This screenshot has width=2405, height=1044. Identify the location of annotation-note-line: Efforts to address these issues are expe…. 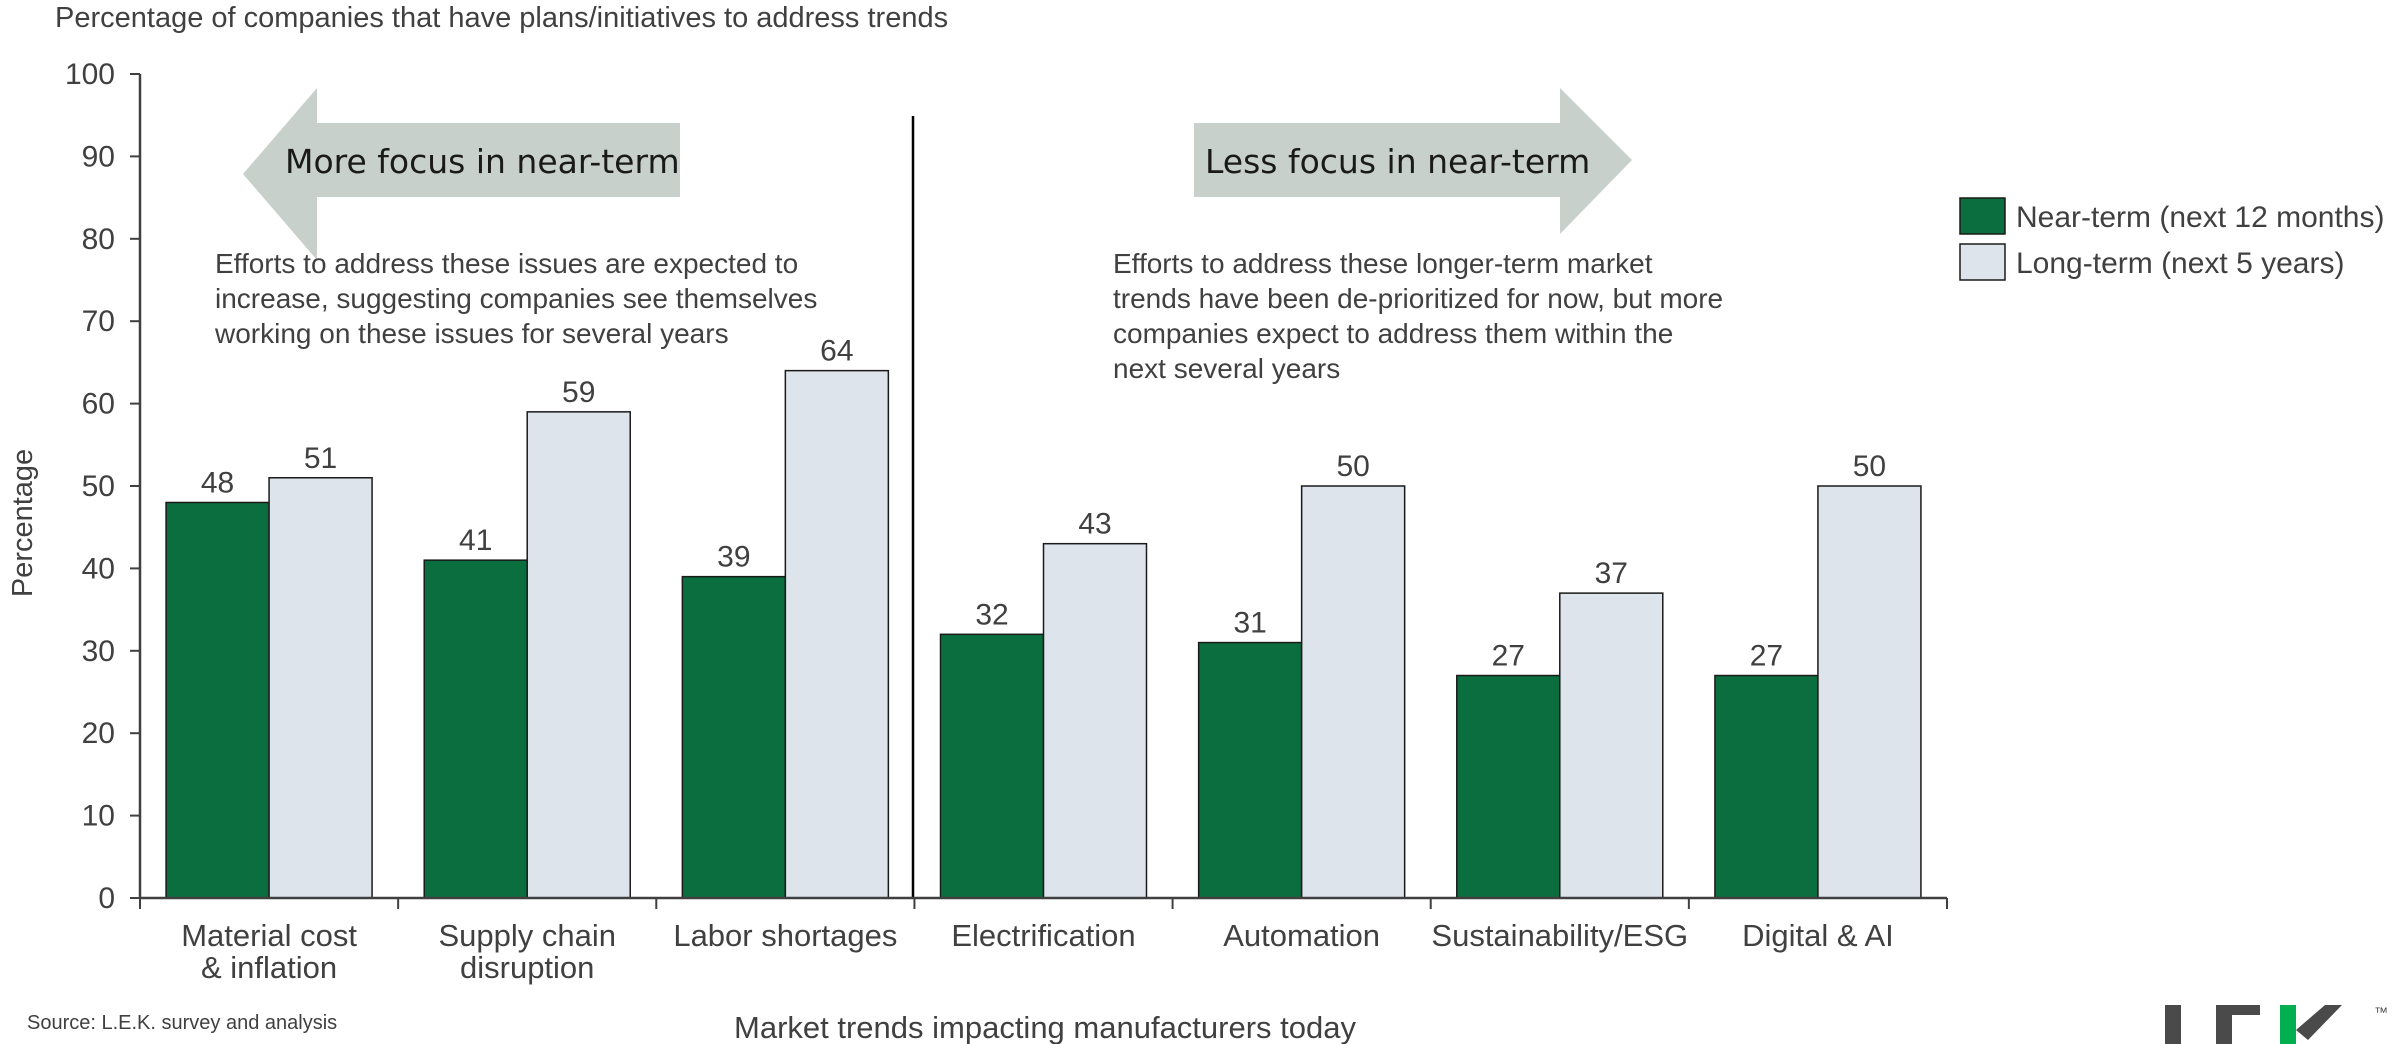
(506, 263).